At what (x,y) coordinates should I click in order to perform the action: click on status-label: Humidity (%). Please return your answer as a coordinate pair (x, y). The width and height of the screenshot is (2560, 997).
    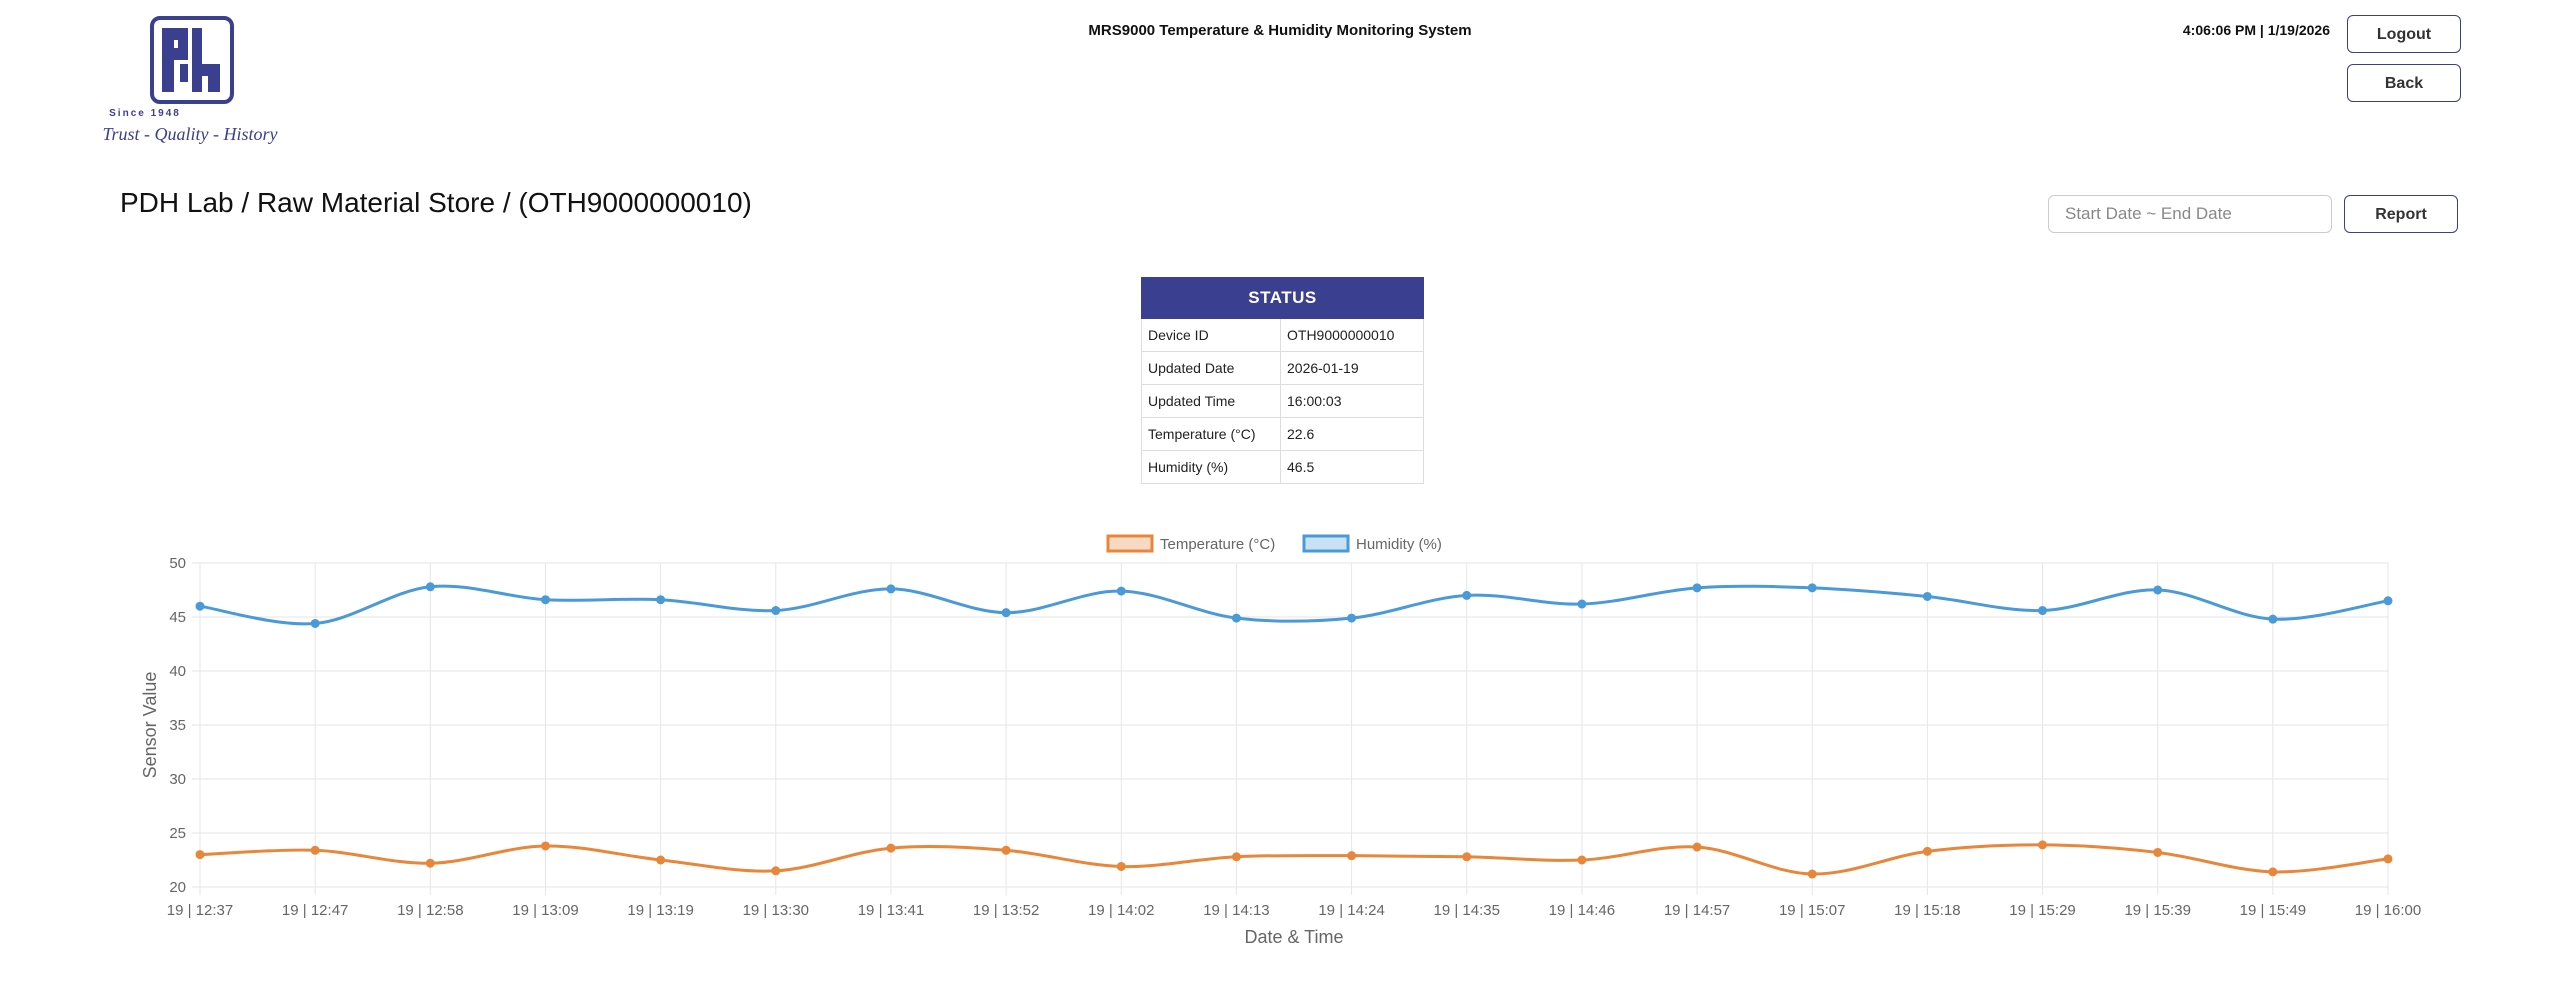
    Looking at the image, I should click on (1211, 467).